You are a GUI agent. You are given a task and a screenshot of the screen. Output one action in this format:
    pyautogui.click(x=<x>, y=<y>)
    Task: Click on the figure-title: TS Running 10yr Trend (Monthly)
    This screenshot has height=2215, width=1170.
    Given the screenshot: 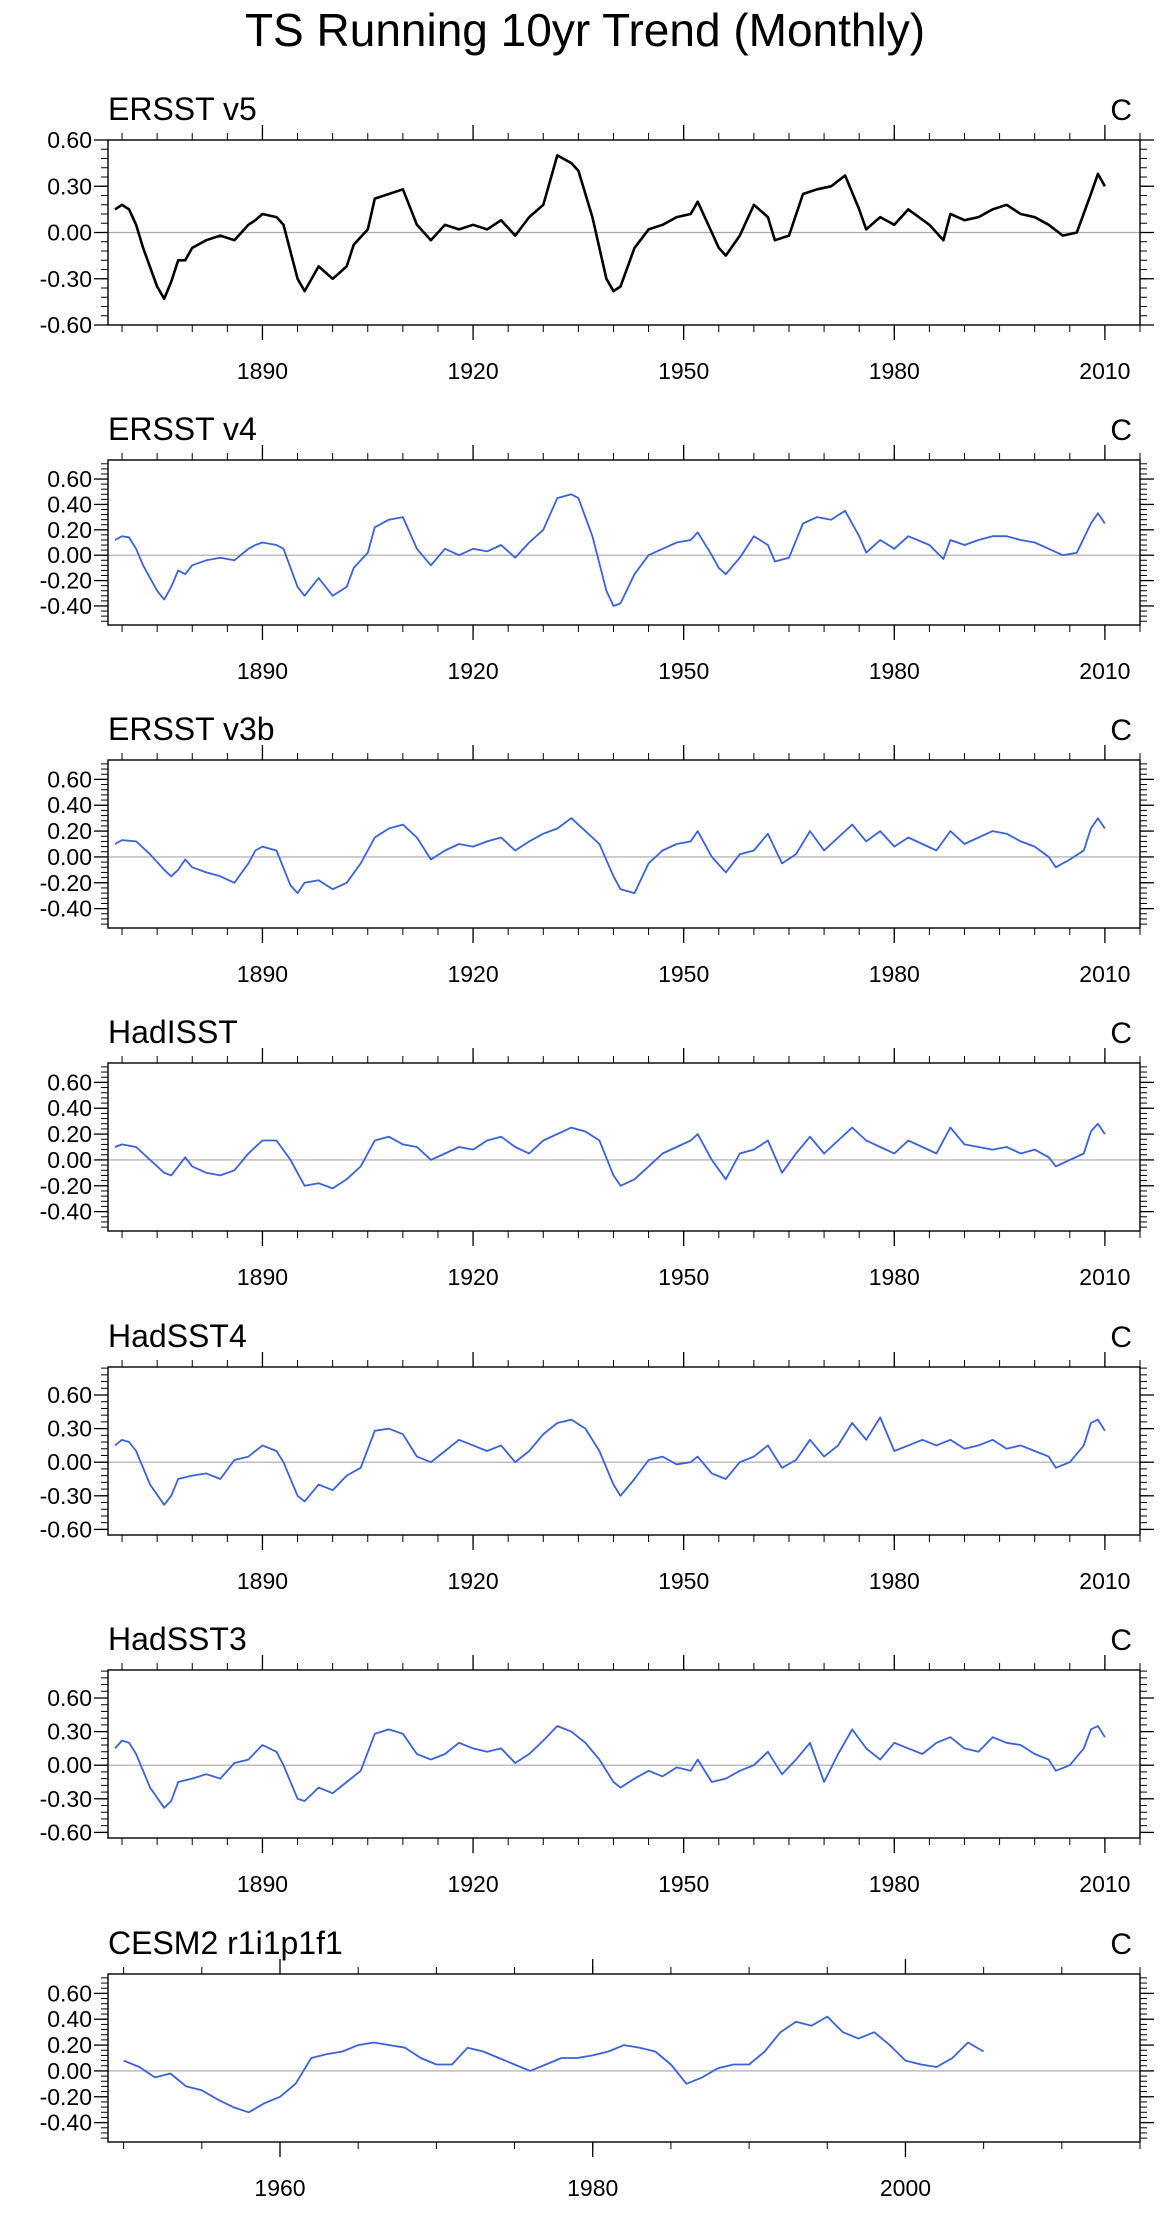 What is the action you would take?
    pyautogui.click(x=585, y=30)
    